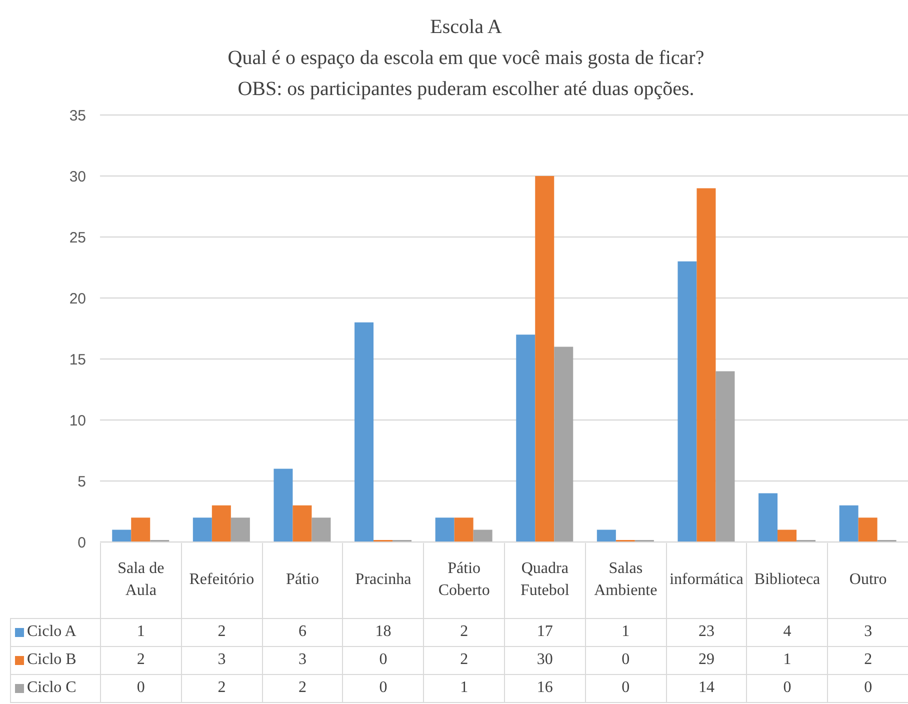 The width and height of the screenshot is (908, 704). Describe the element at coordinates (51, 659) in the screenshot. I see `legend-label: Ciclo B` at that location.